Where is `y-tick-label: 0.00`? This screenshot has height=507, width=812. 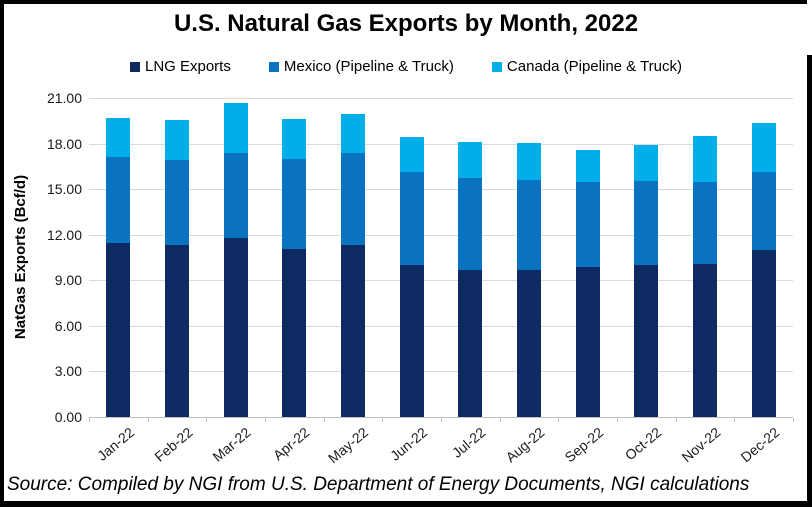 y-tick-label: 0.00 is located at coordinates (68, 417).